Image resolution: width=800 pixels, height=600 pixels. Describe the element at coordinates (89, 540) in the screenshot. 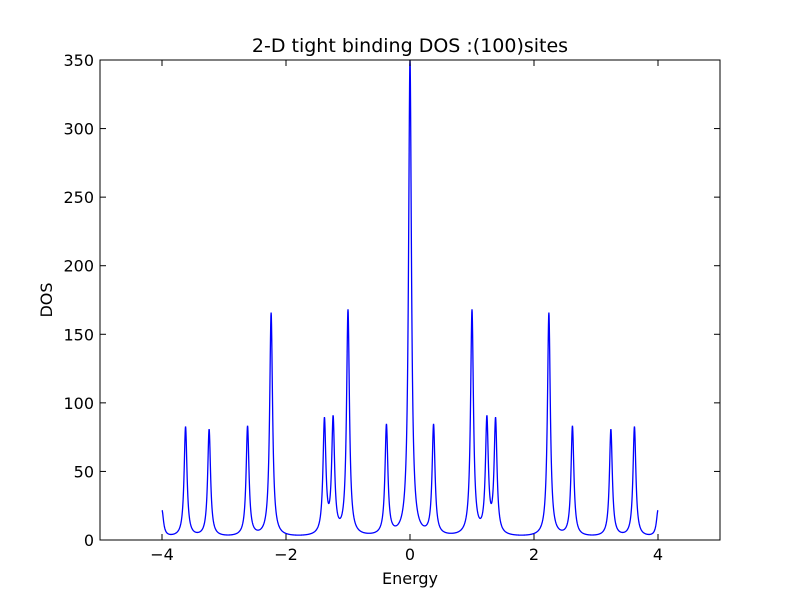

I see `y-tick-label: 0` at that location.